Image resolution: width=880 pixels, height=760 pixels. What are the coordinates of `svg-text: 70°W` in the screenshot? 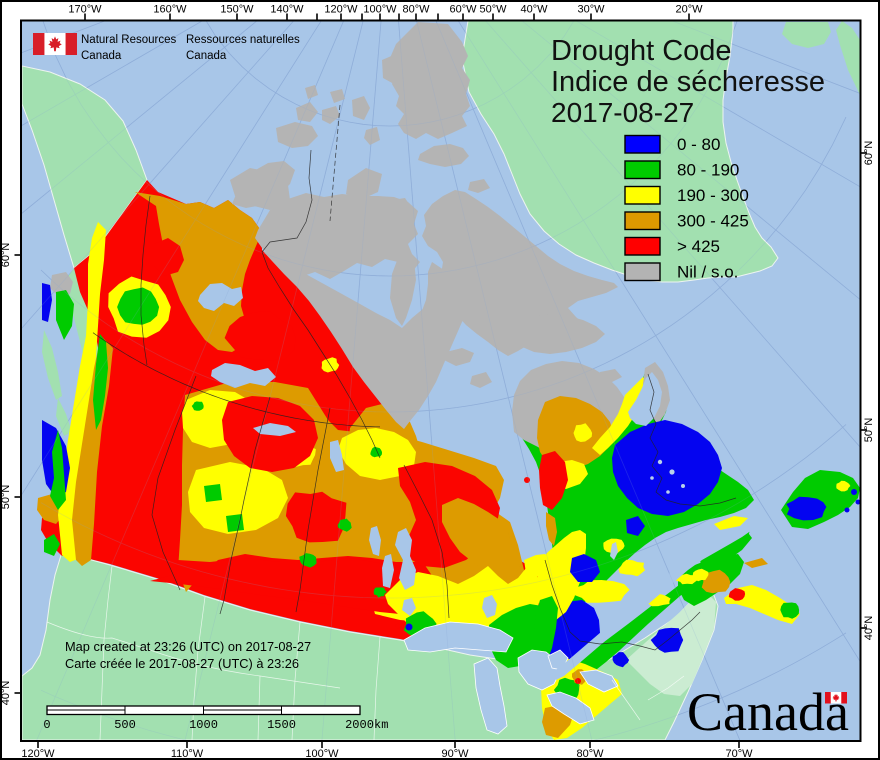 It's located at (739, 754).